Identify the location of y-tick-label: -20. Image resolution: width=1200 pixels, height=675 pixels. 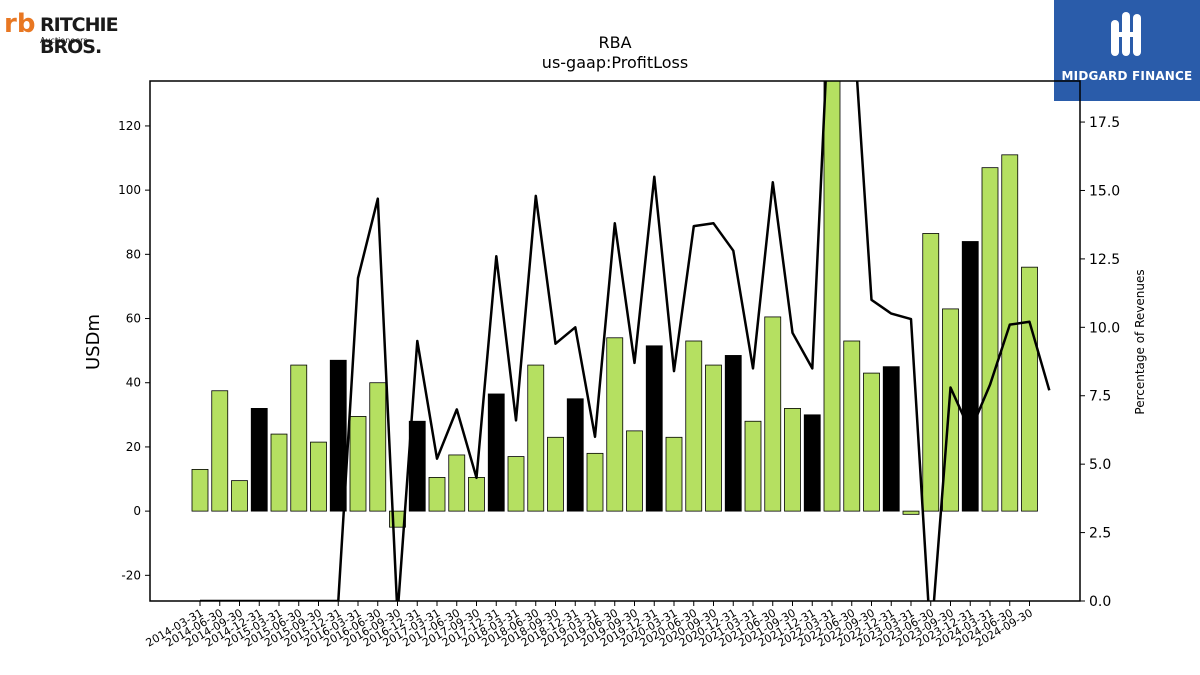
(131, 575).